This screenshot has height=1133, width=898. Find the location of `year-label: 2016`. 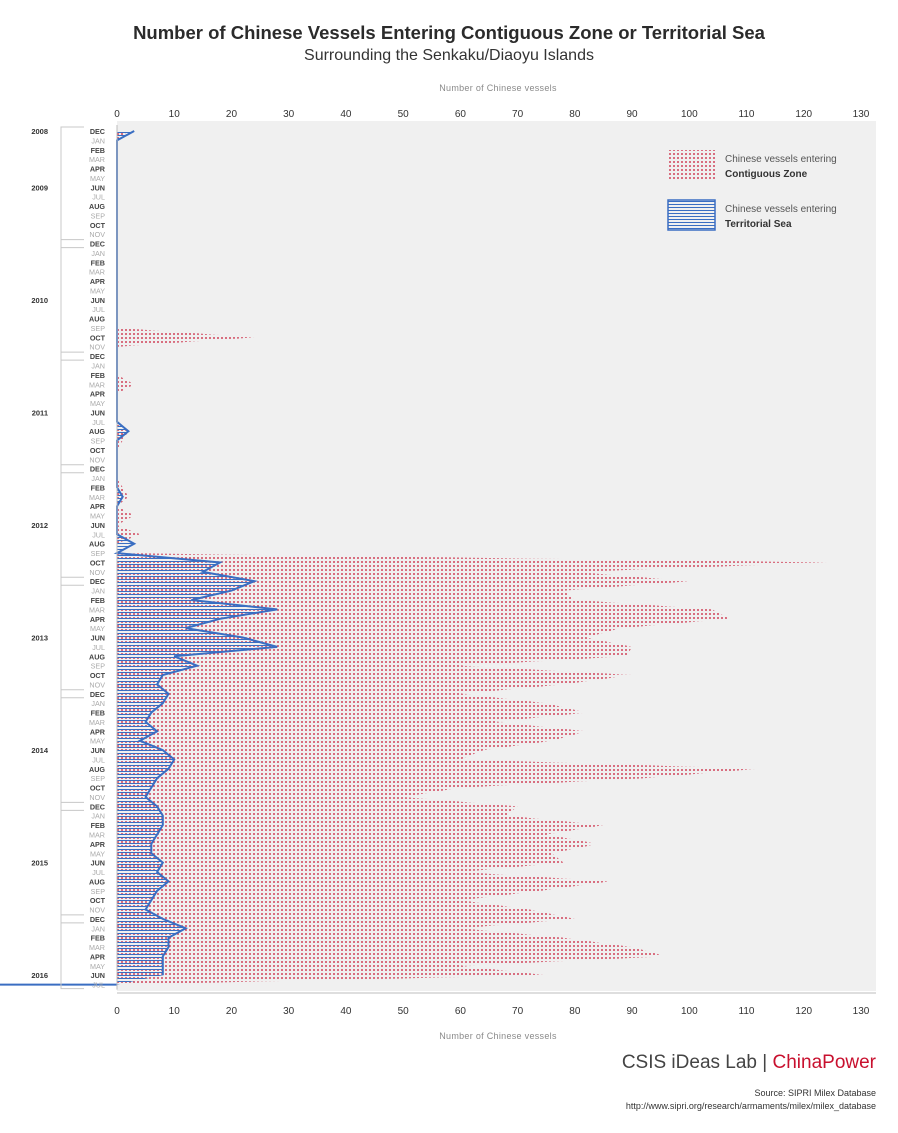

year-label: 2016 is located at coordinates (39, 975).